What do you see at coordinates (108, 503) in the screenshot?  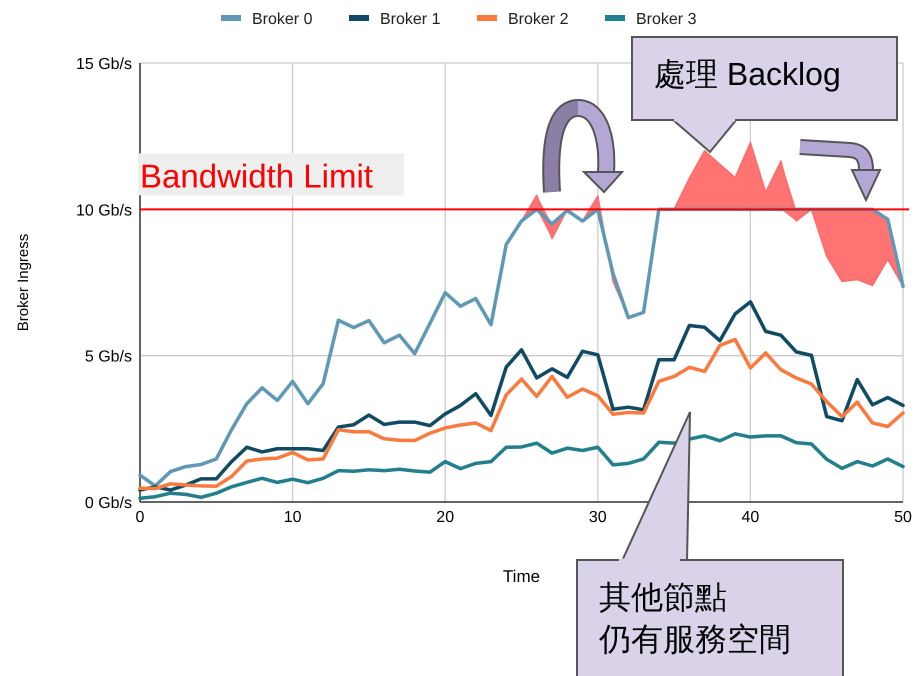 I see `y-tick-label: 0 Gb/s` at bounding box center [108, 503].